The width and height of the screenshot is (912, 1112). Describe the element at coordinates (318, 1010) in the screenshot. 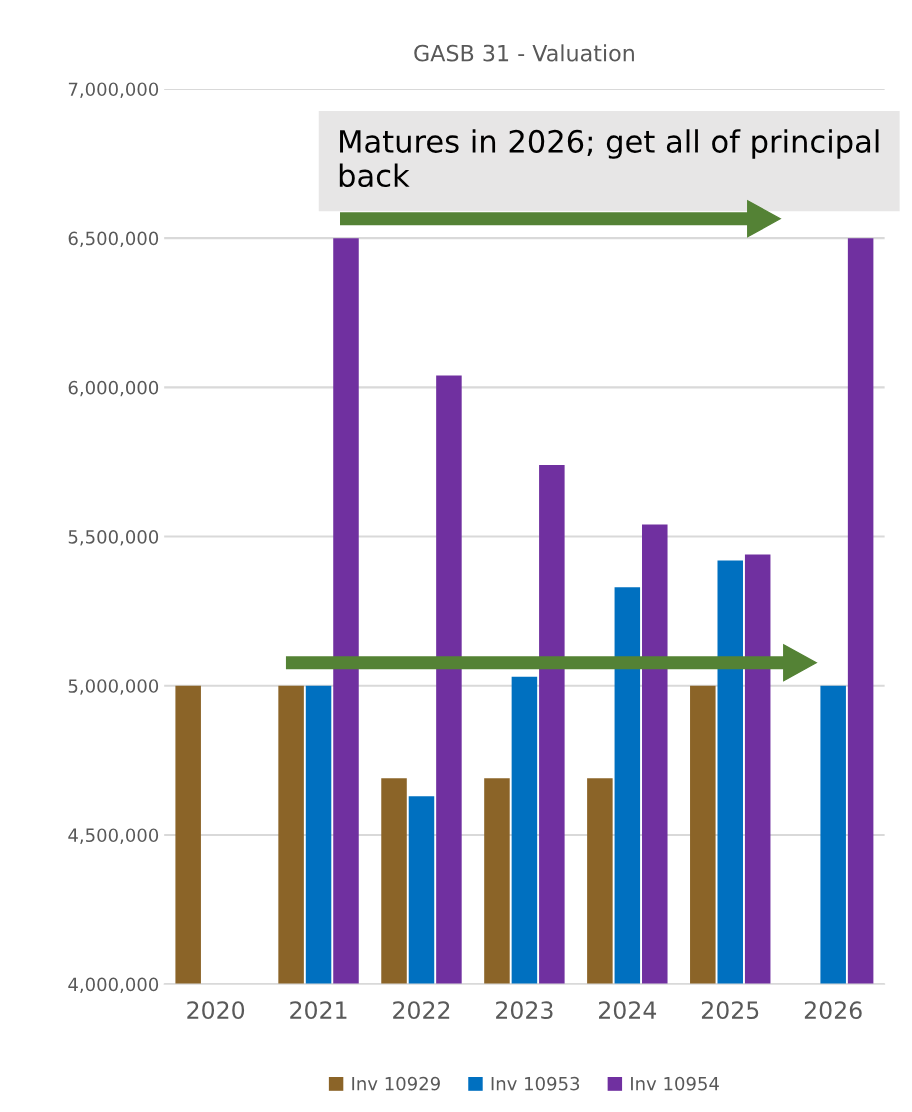

I see `x-tick-label: 2021` at that location.